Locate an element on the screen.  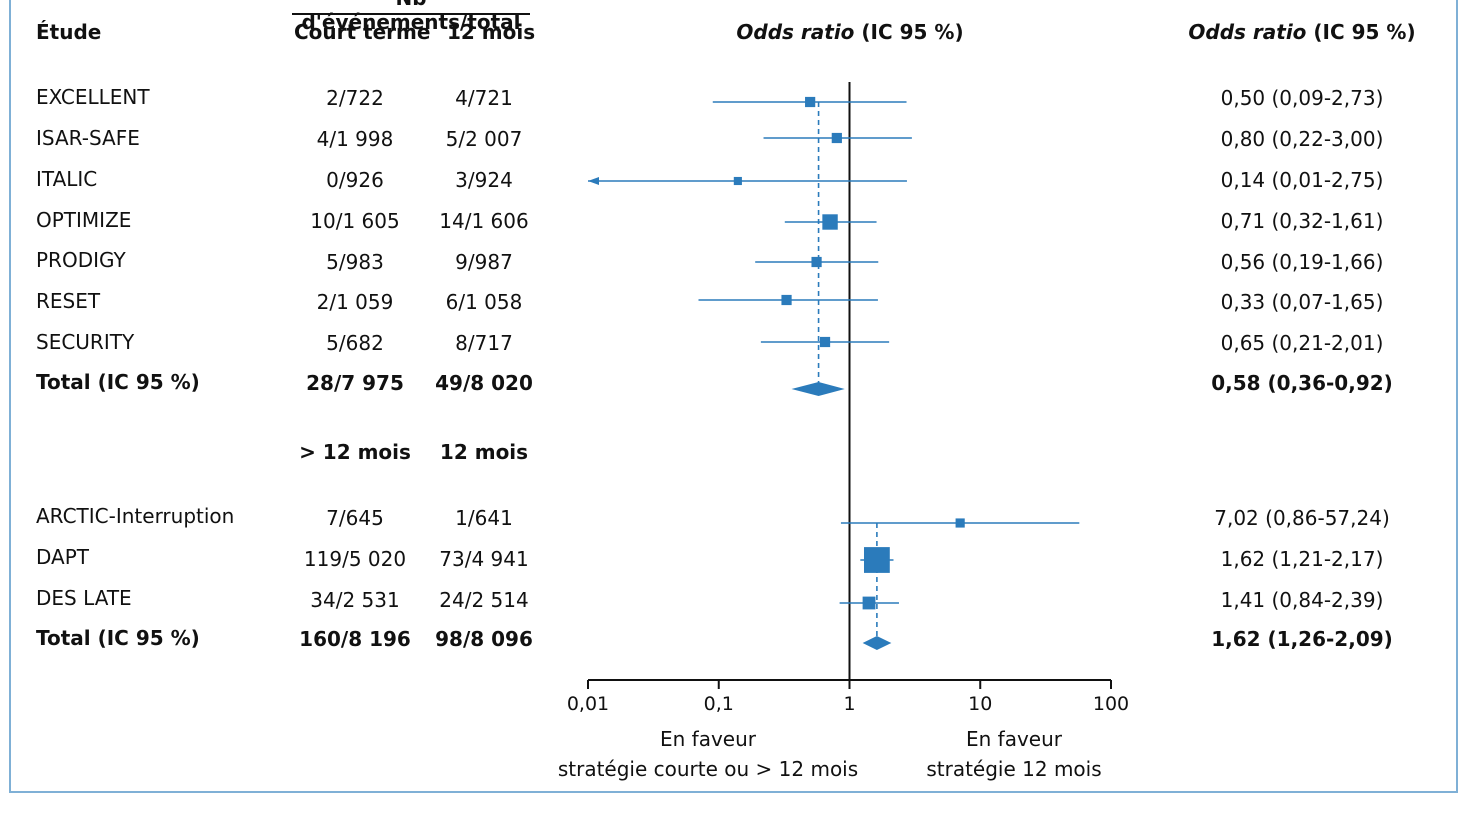
total-events-a: 28/7 975 is located at coordinates (355, 383).